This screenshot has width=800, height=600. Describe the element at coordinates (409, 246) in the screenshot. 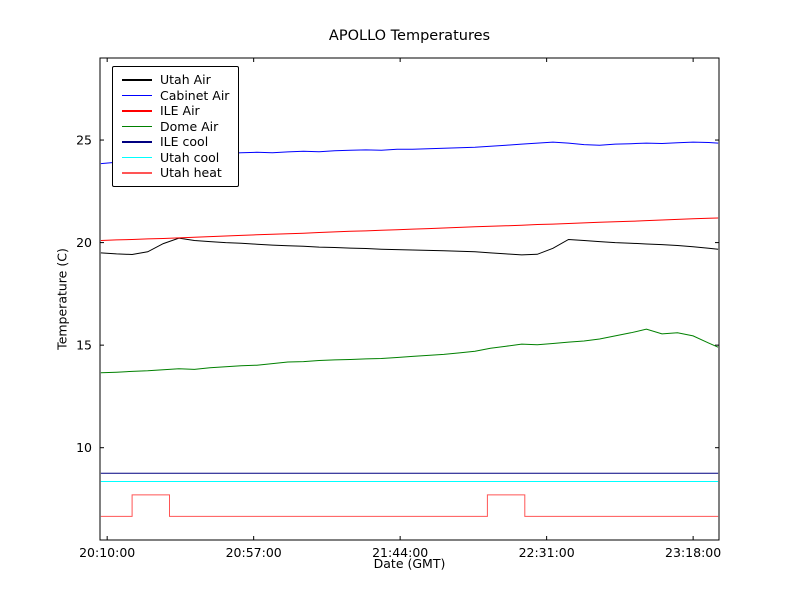

I see `series-line-utah-air` at that location.